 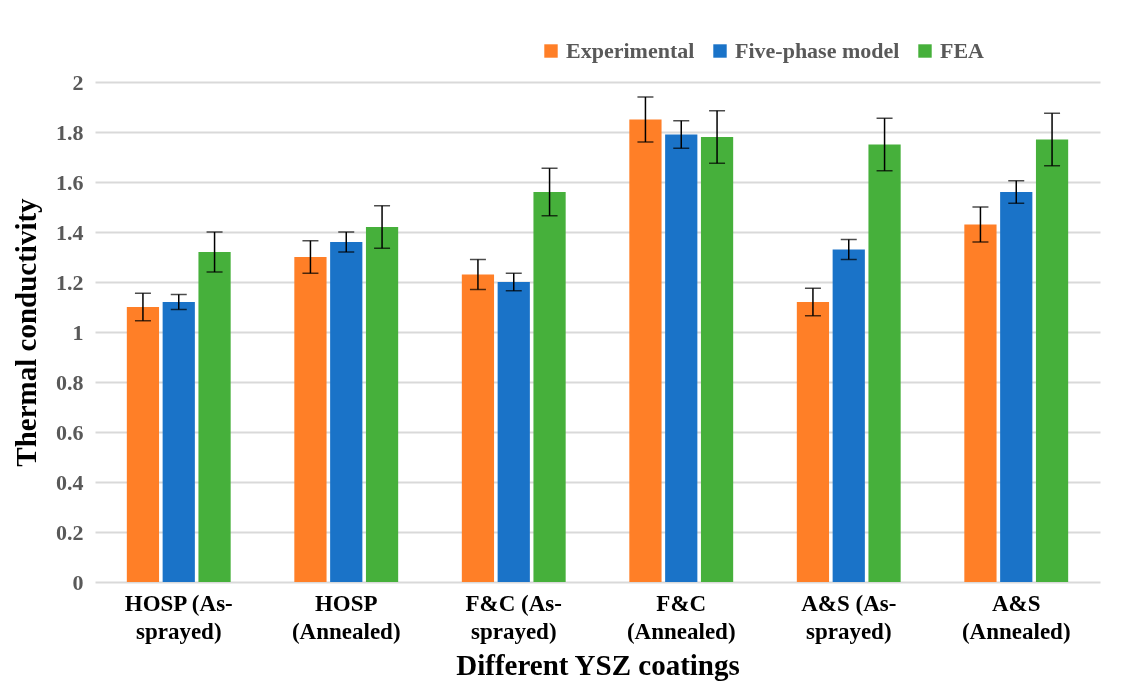 What do you see at coordinates (962, 50) in the screenshot?
I see `legend-label: FEA` at bounding box center [962, 50].